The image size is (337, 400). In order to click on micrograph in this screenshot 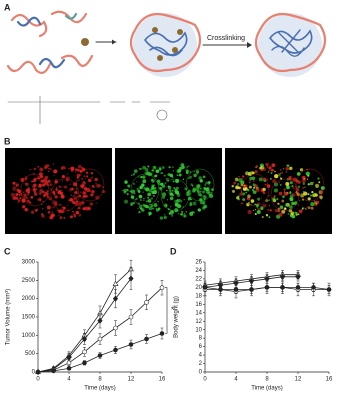, I will do `click(278, 191)`.